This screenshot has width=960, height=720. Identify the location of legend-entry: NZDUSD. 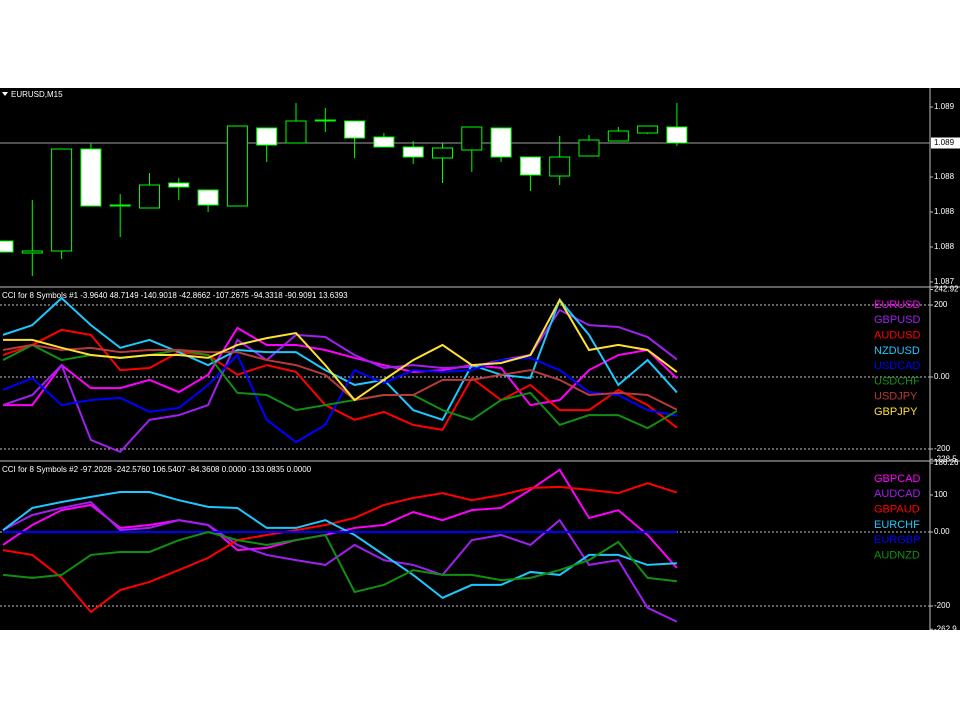
(897, 351).